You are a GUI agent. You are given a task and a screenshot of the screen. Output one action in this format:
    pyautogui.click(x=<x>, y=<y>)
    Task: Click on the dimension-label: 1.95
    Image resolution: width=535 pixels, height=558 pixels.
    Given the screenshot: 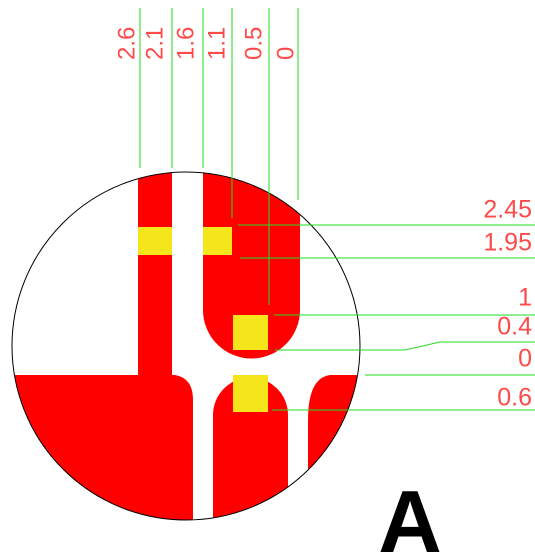 What is the action you would take?
    pyautogui.click(x=507, y=243)
    